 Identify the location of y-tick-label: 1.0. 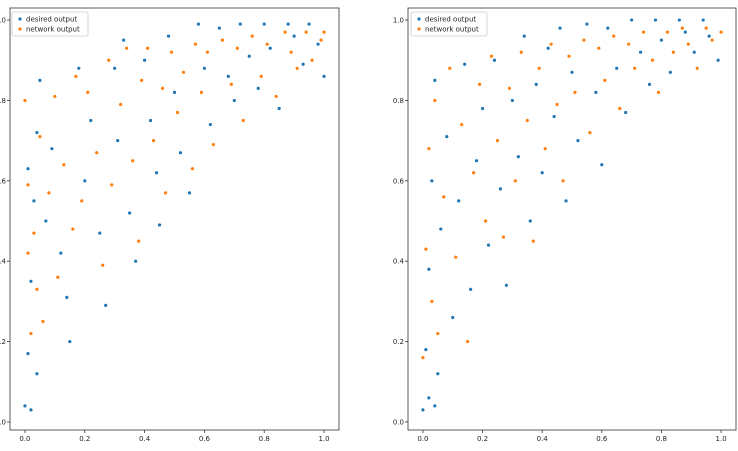
(3, 21).